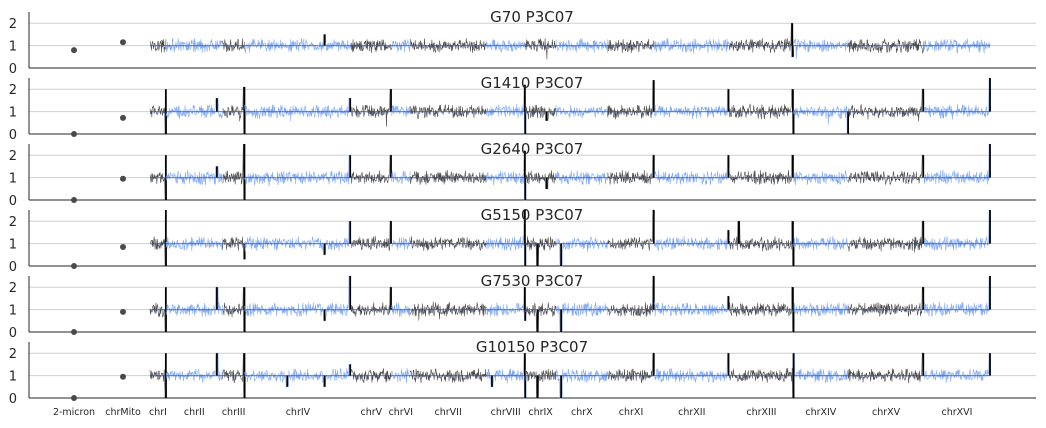 The height and width of the screenshot is (428, 1046). Describe the element at coordinates (532, 347) in the screenshot. I see `panel-title: G10150 P3C07` at that location.